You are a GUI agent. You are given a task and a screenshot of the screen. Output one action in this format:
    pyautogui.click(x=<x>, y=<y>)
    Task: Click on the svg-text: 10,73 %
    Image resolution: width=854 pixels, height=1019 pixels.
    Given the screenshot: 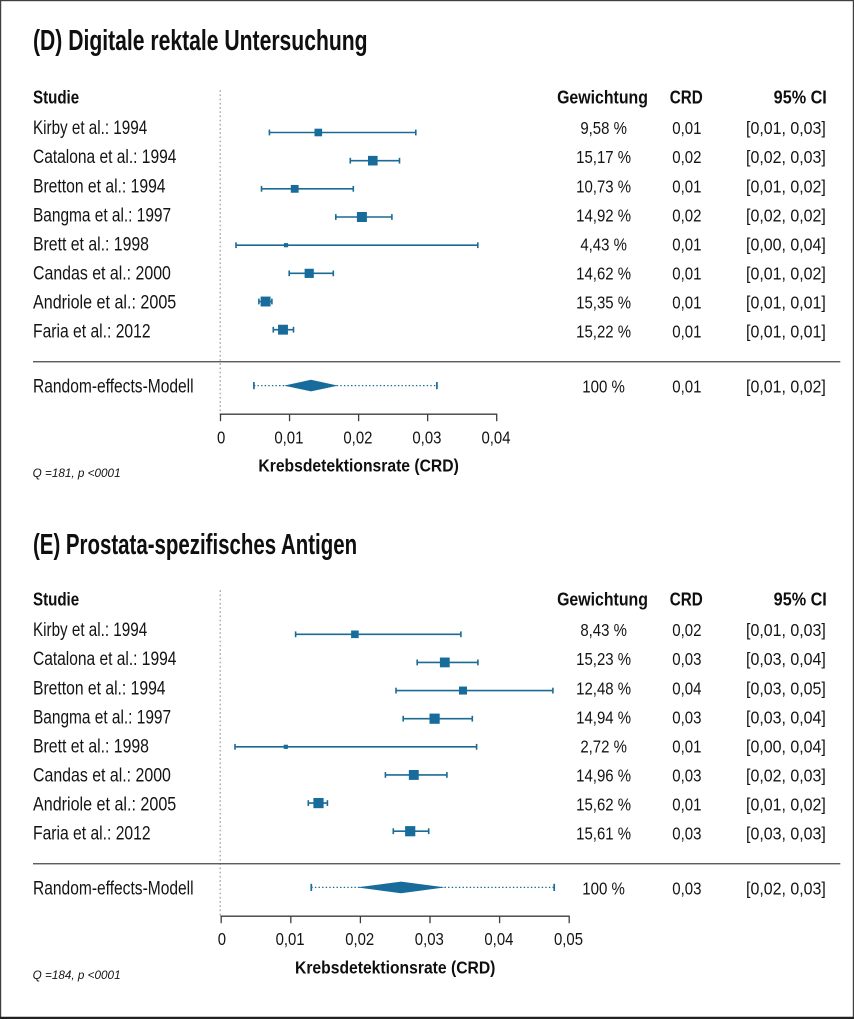 What is the action you would take?
    pyautogui.click(x=603, y=186)
    